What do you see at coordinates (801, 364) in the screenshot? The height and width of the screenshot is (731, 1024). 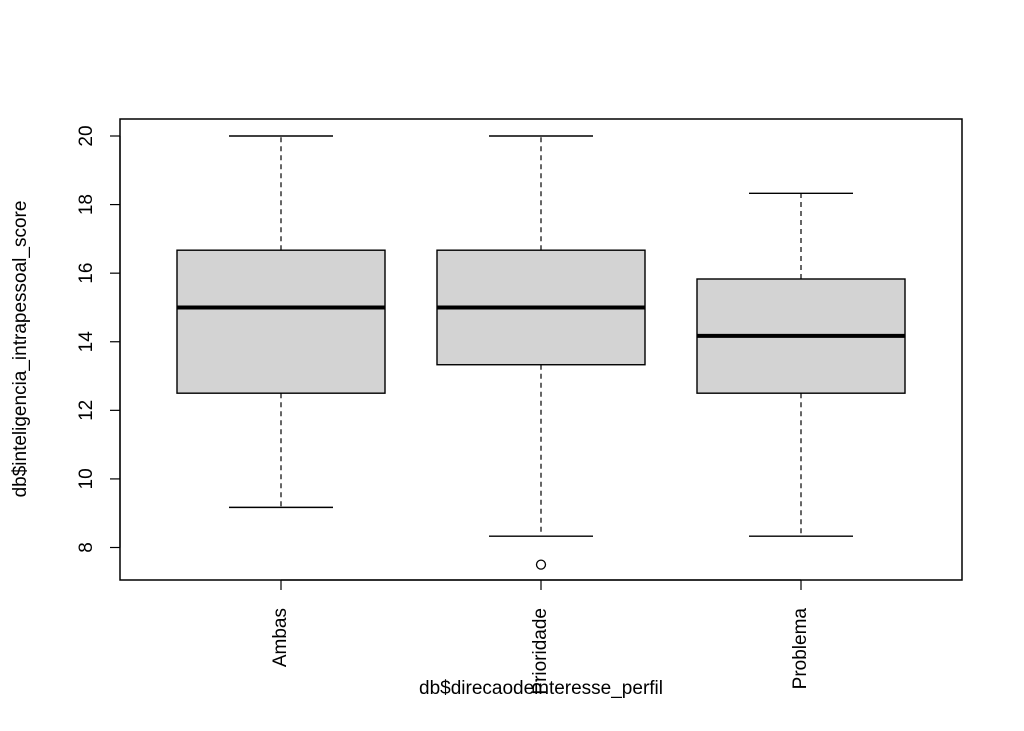 I see `box-problema` at bounding box center [801, 364].